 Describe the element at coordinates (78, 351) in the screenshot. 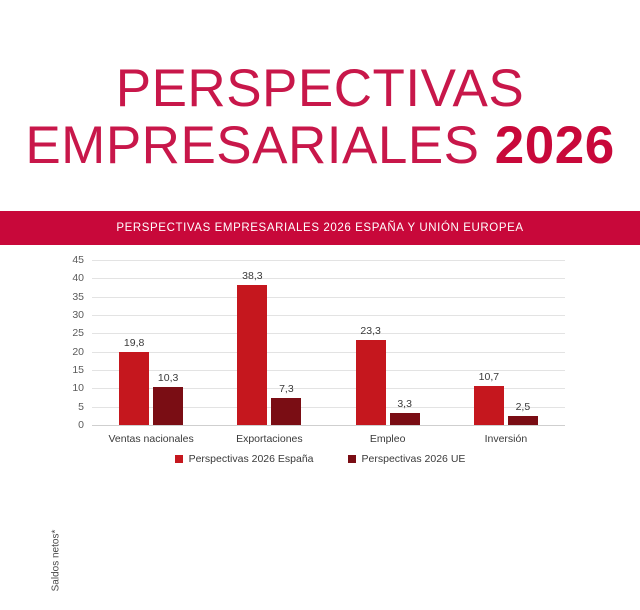

I see `y-axis-tick-label: 20` at that location.